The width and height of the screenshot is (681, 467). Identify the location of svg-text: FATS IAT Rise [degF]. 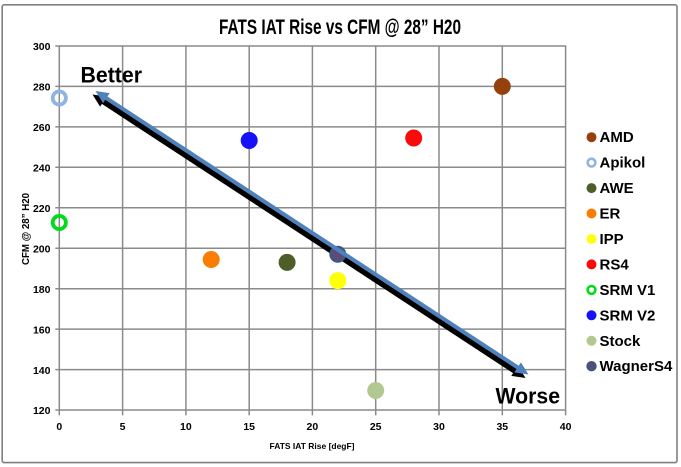
(312, 446).